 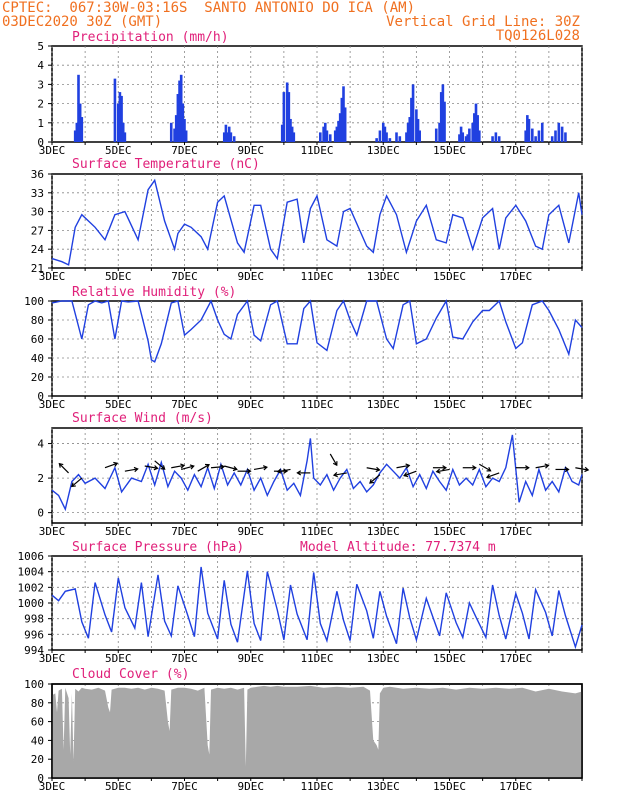 What do you see at coordinates (317, 331) in the screenshot?
I see `series-line` at bounding box center [317, 331].